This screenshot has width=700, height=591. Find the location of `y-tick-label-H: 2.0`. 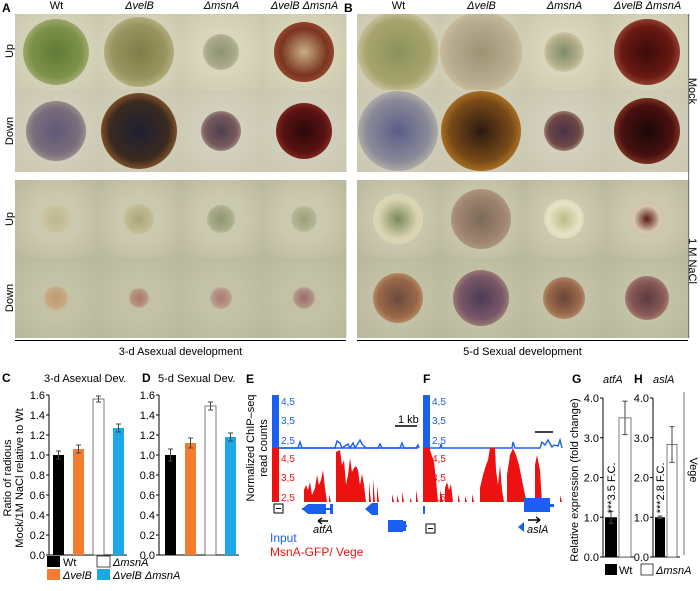

y-tick-label-H: 2.0 is located at coordinates (641, 479).